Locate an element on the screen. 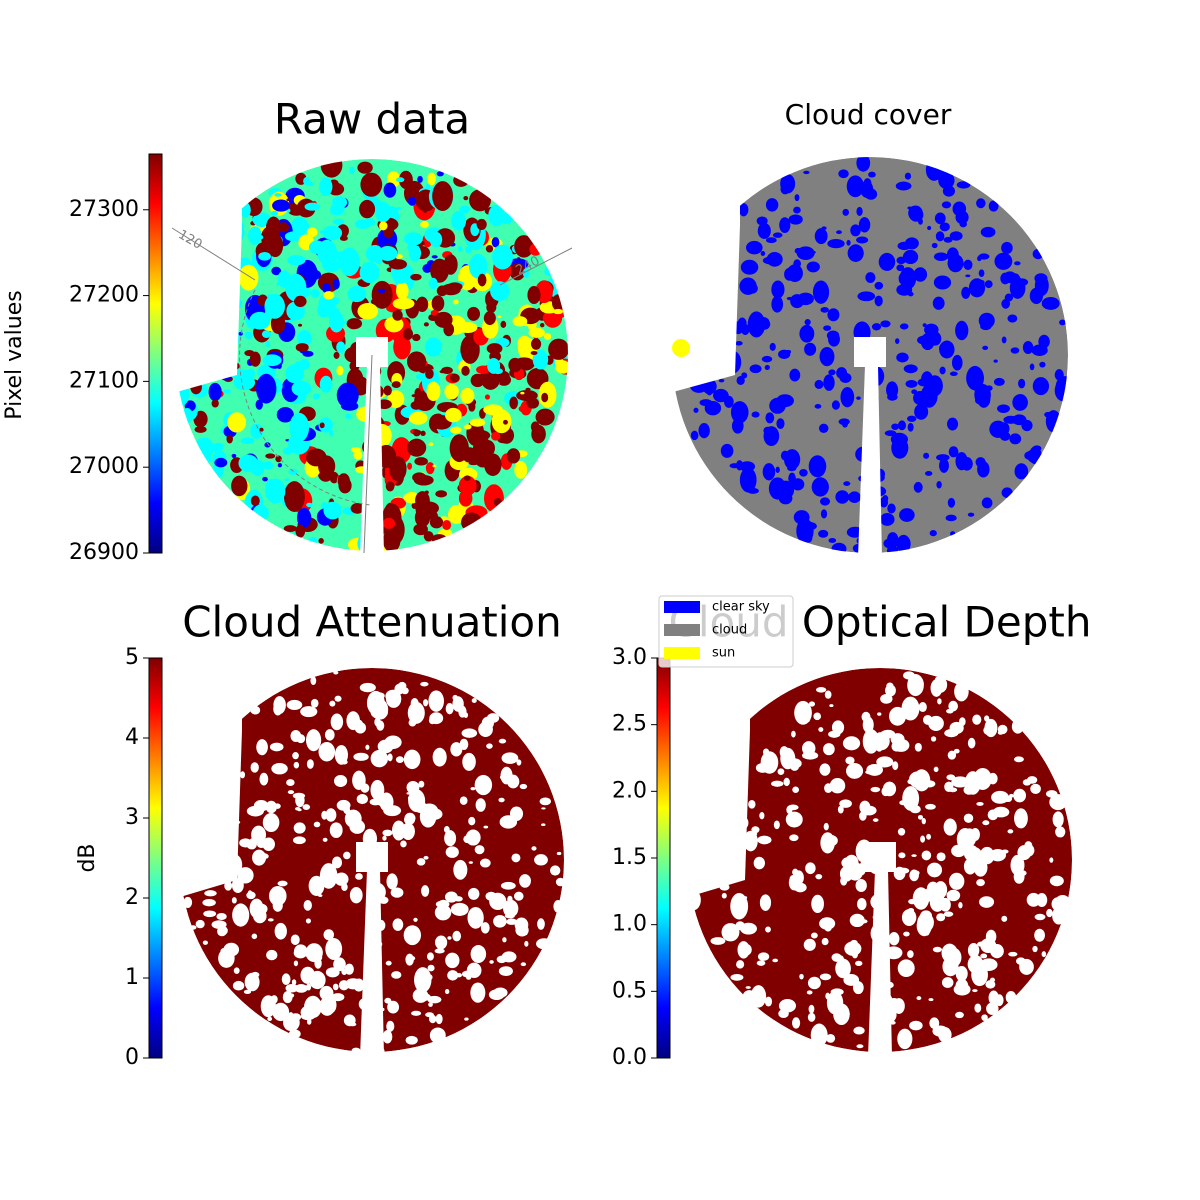  panel-title: Raw data is located at coordinates (372, 119).